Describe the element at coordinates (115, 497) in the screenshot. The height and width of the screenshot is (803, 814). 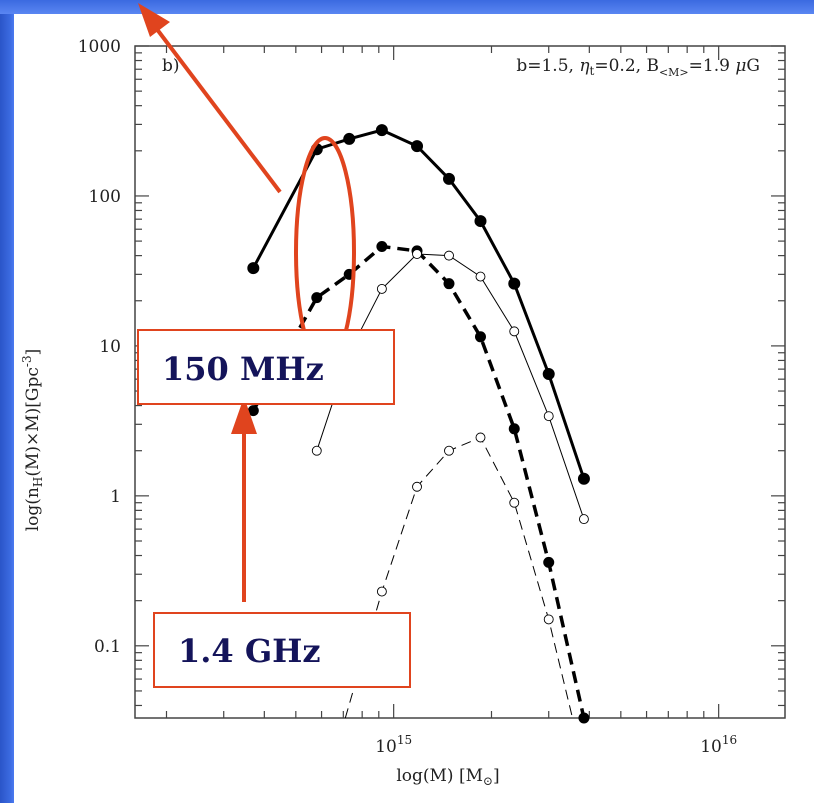
I see `y-tick-label: 1` at that location.